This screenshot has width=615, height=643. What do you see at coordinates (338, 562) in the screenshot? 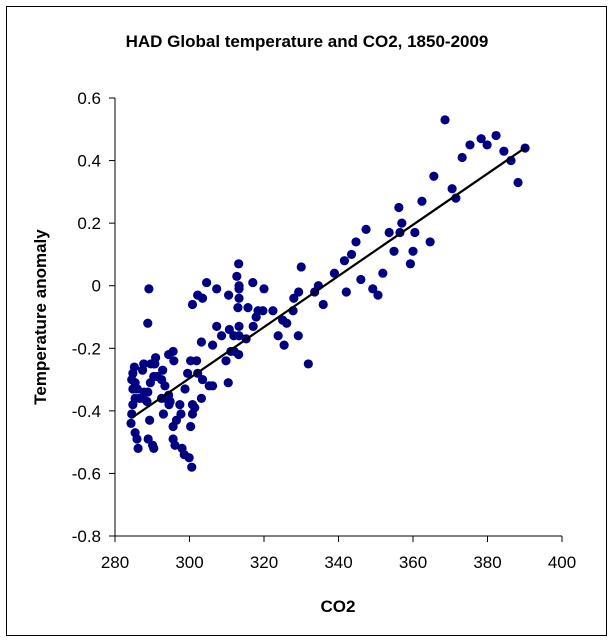
I see `x-tick-label: 340` at bounding box center [338, 562].